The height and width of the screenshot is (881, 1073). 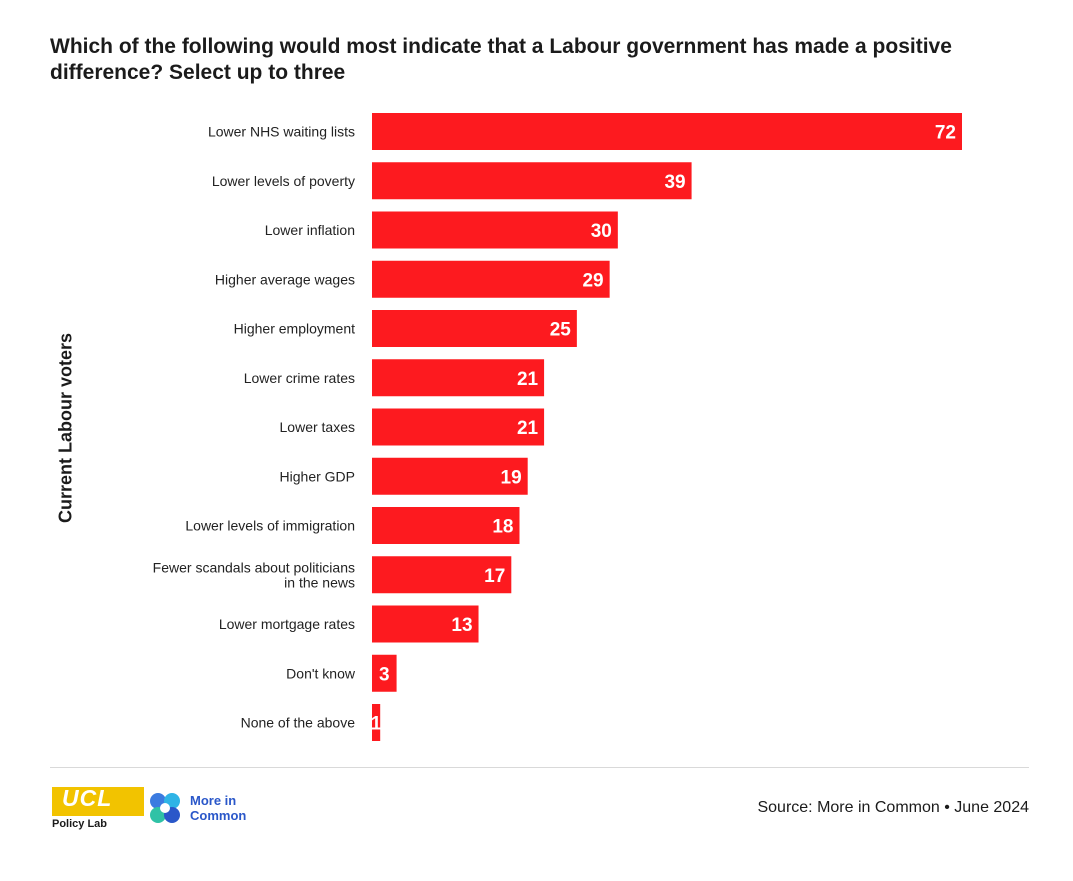 What do you see at coordinates (294, 329) in the screenshot?
I see `category-label: Higher employment` at bounding box center [294, 329].